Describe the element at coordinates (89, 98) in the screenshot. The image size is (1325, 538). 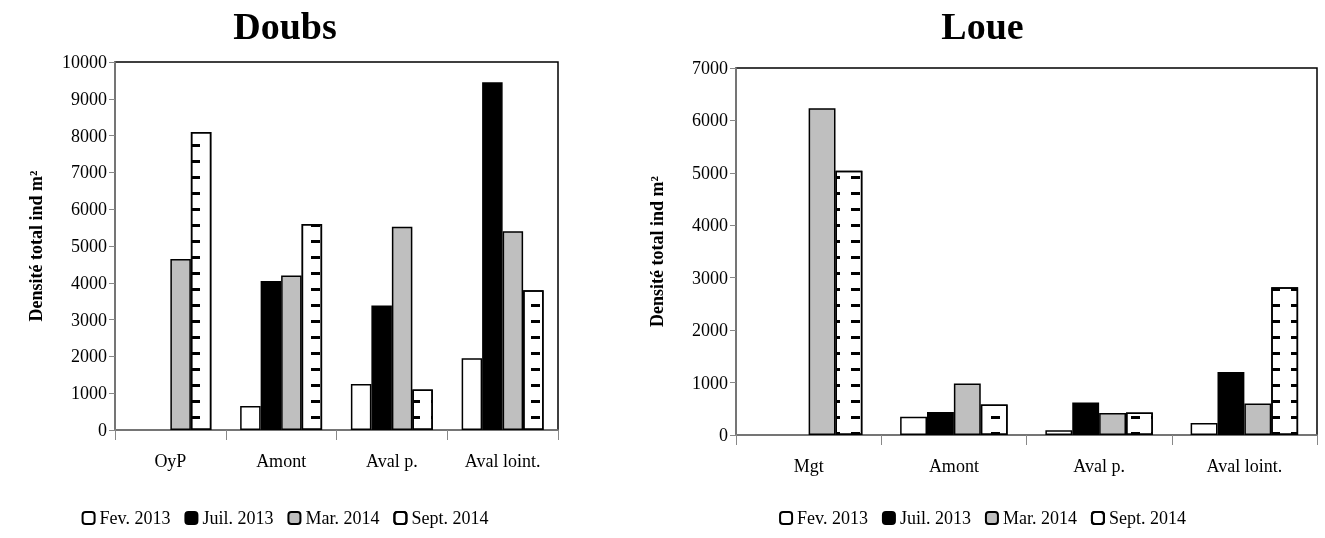
I see `y-tick-label: 9000` at that location.